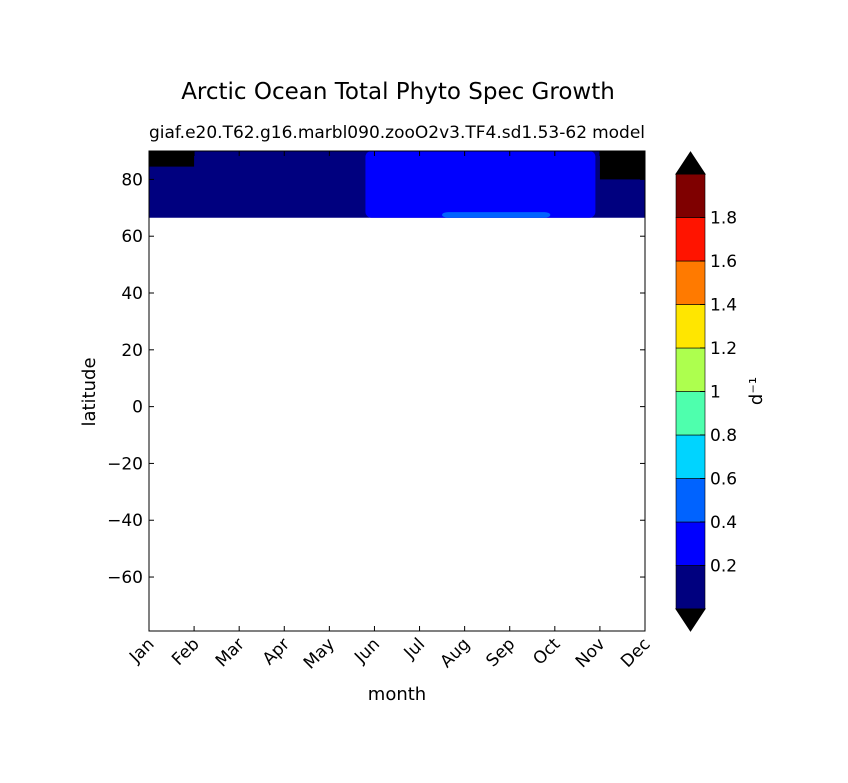 Image resolution: width=848 pixels, height=783 pixels. What do you see at coordinates (137, 408) in the screenshot?
I see `y-tick-label: 0` at bounding box center [137, 408].